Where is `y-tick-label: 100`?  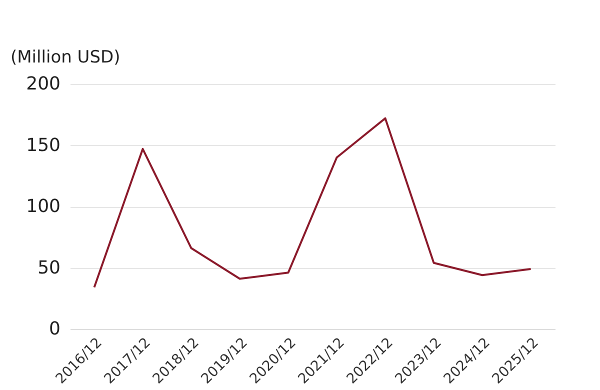 y-tick-label: 100 is located at coordinates (43, 206).